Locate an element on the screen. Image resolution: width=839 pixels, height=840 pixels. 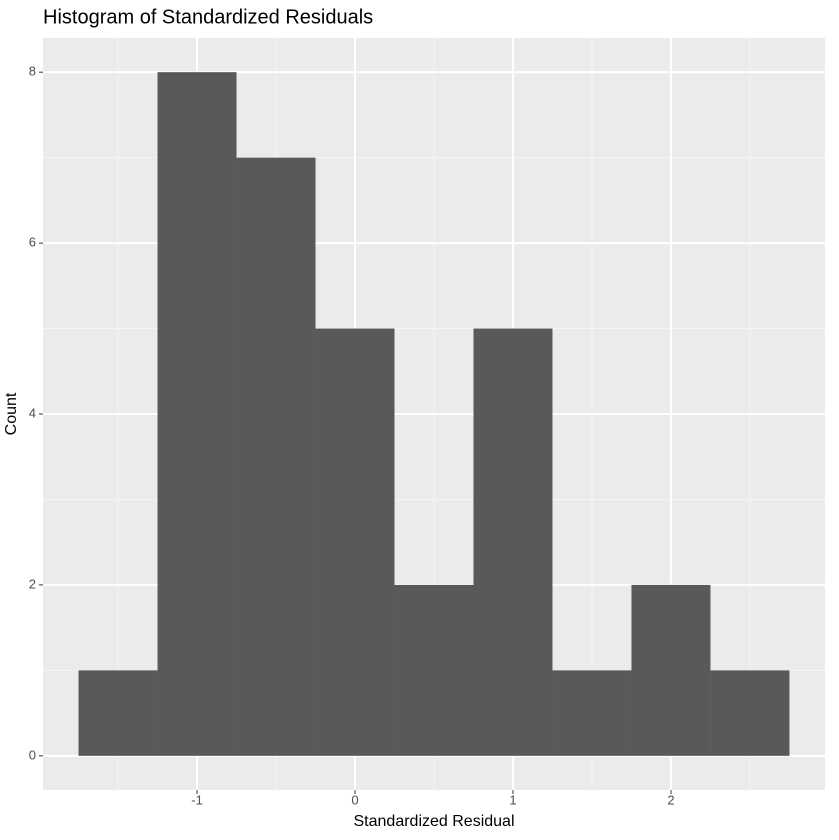
chart-title: Histogram of Standardized Residuals is located at coordinates (208, 17).